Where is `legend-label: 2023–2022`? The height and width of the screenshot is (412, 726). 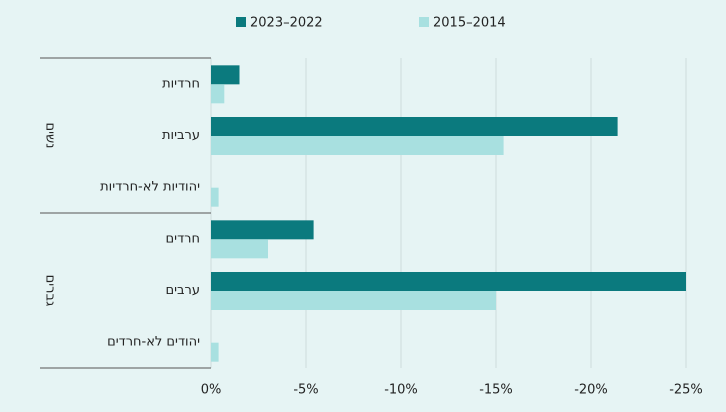
legend-label: 2023–2022 is located at coordinates (286, 23).